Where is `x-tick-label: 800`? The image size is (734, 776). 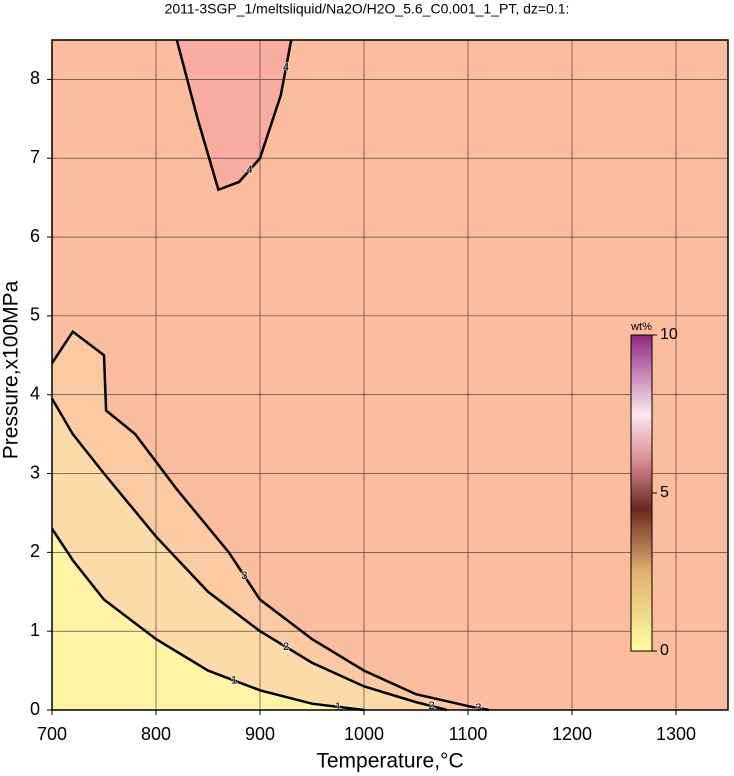
x-tick-label: 800 is located at coordinates (156, 734).